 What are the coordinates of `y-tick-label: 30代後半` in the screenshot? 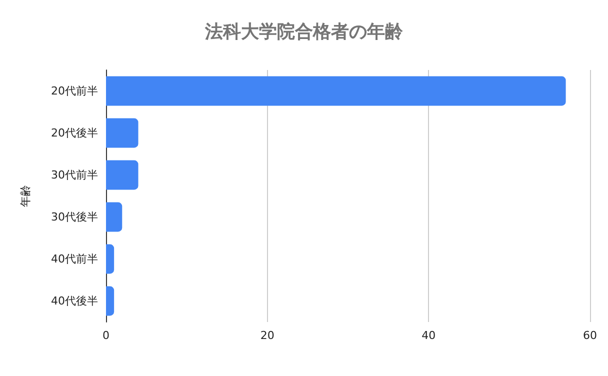 It's located at (74, 217).